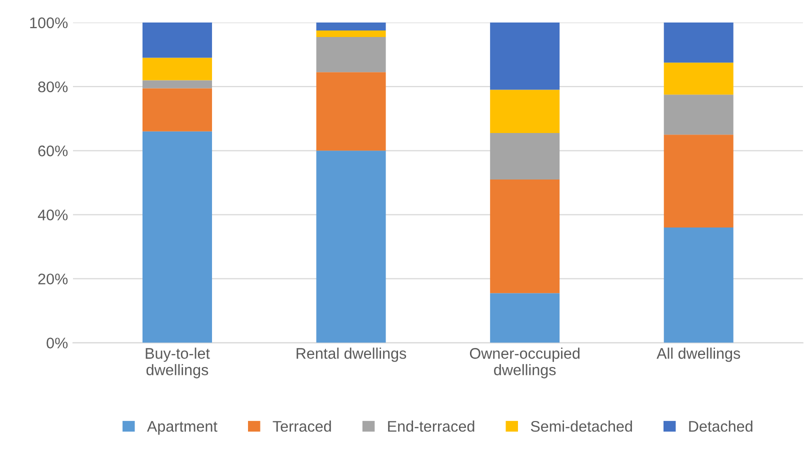 This screenshot has height=451, width=811. I want to click on x-tick-label: All dwellings, so click(698, 355).